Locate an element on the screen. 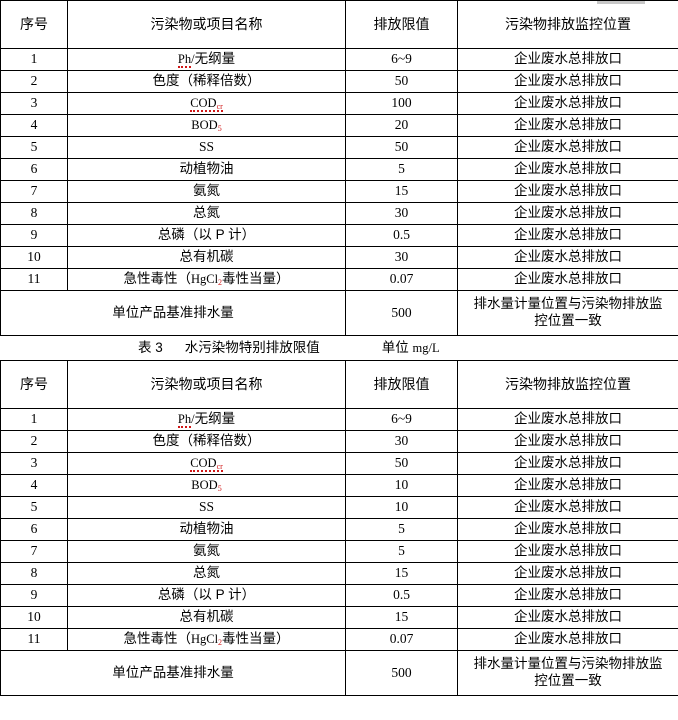 The image size is (678, 720). limit-value: 5 is located at coordinates (401, 529).